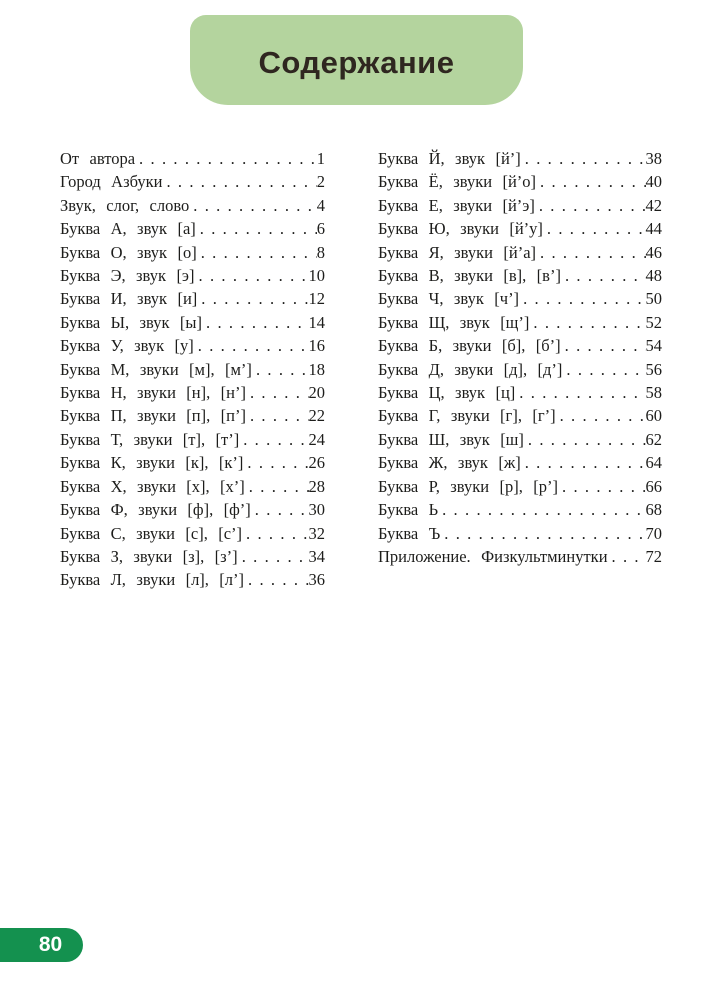  I want to click on toc-entry-page: 52, so click(654, 322).